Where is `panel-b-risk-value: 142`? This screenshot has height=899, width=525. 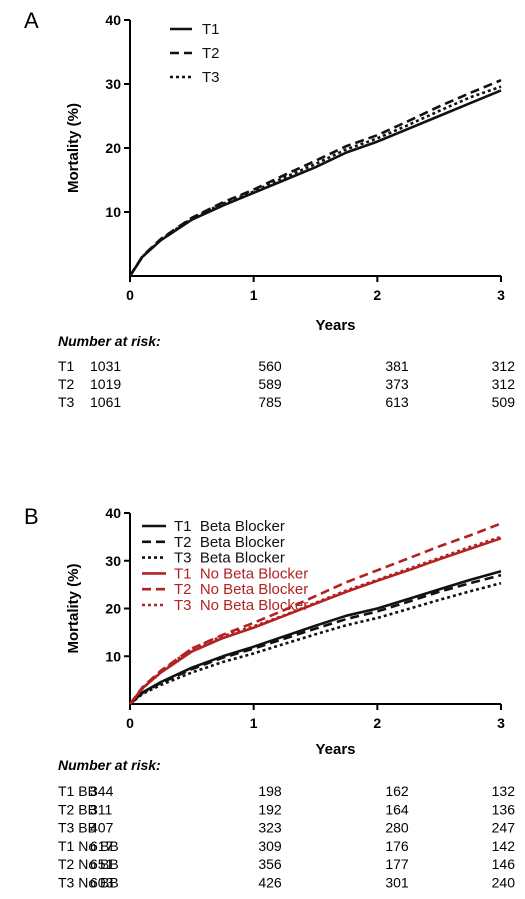
panel-b-risk-value: 142 is located at coordinates (504, 846).